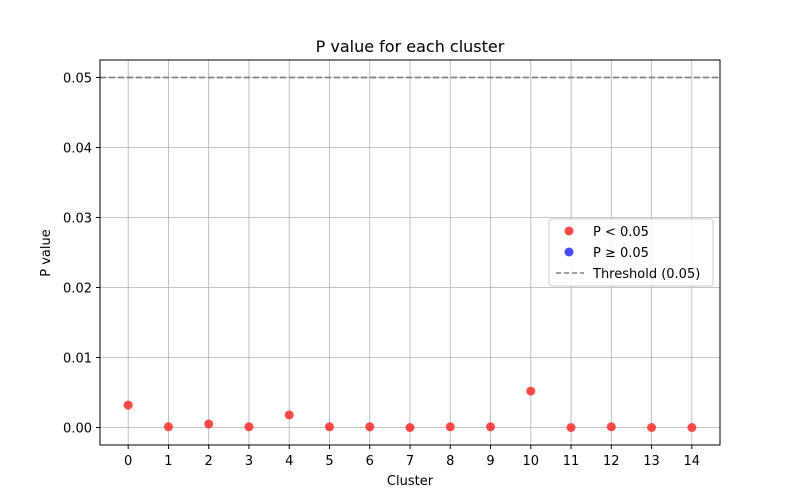 This screenshot has height=500, width=800. I want to click on data-points, so click(410, 409).